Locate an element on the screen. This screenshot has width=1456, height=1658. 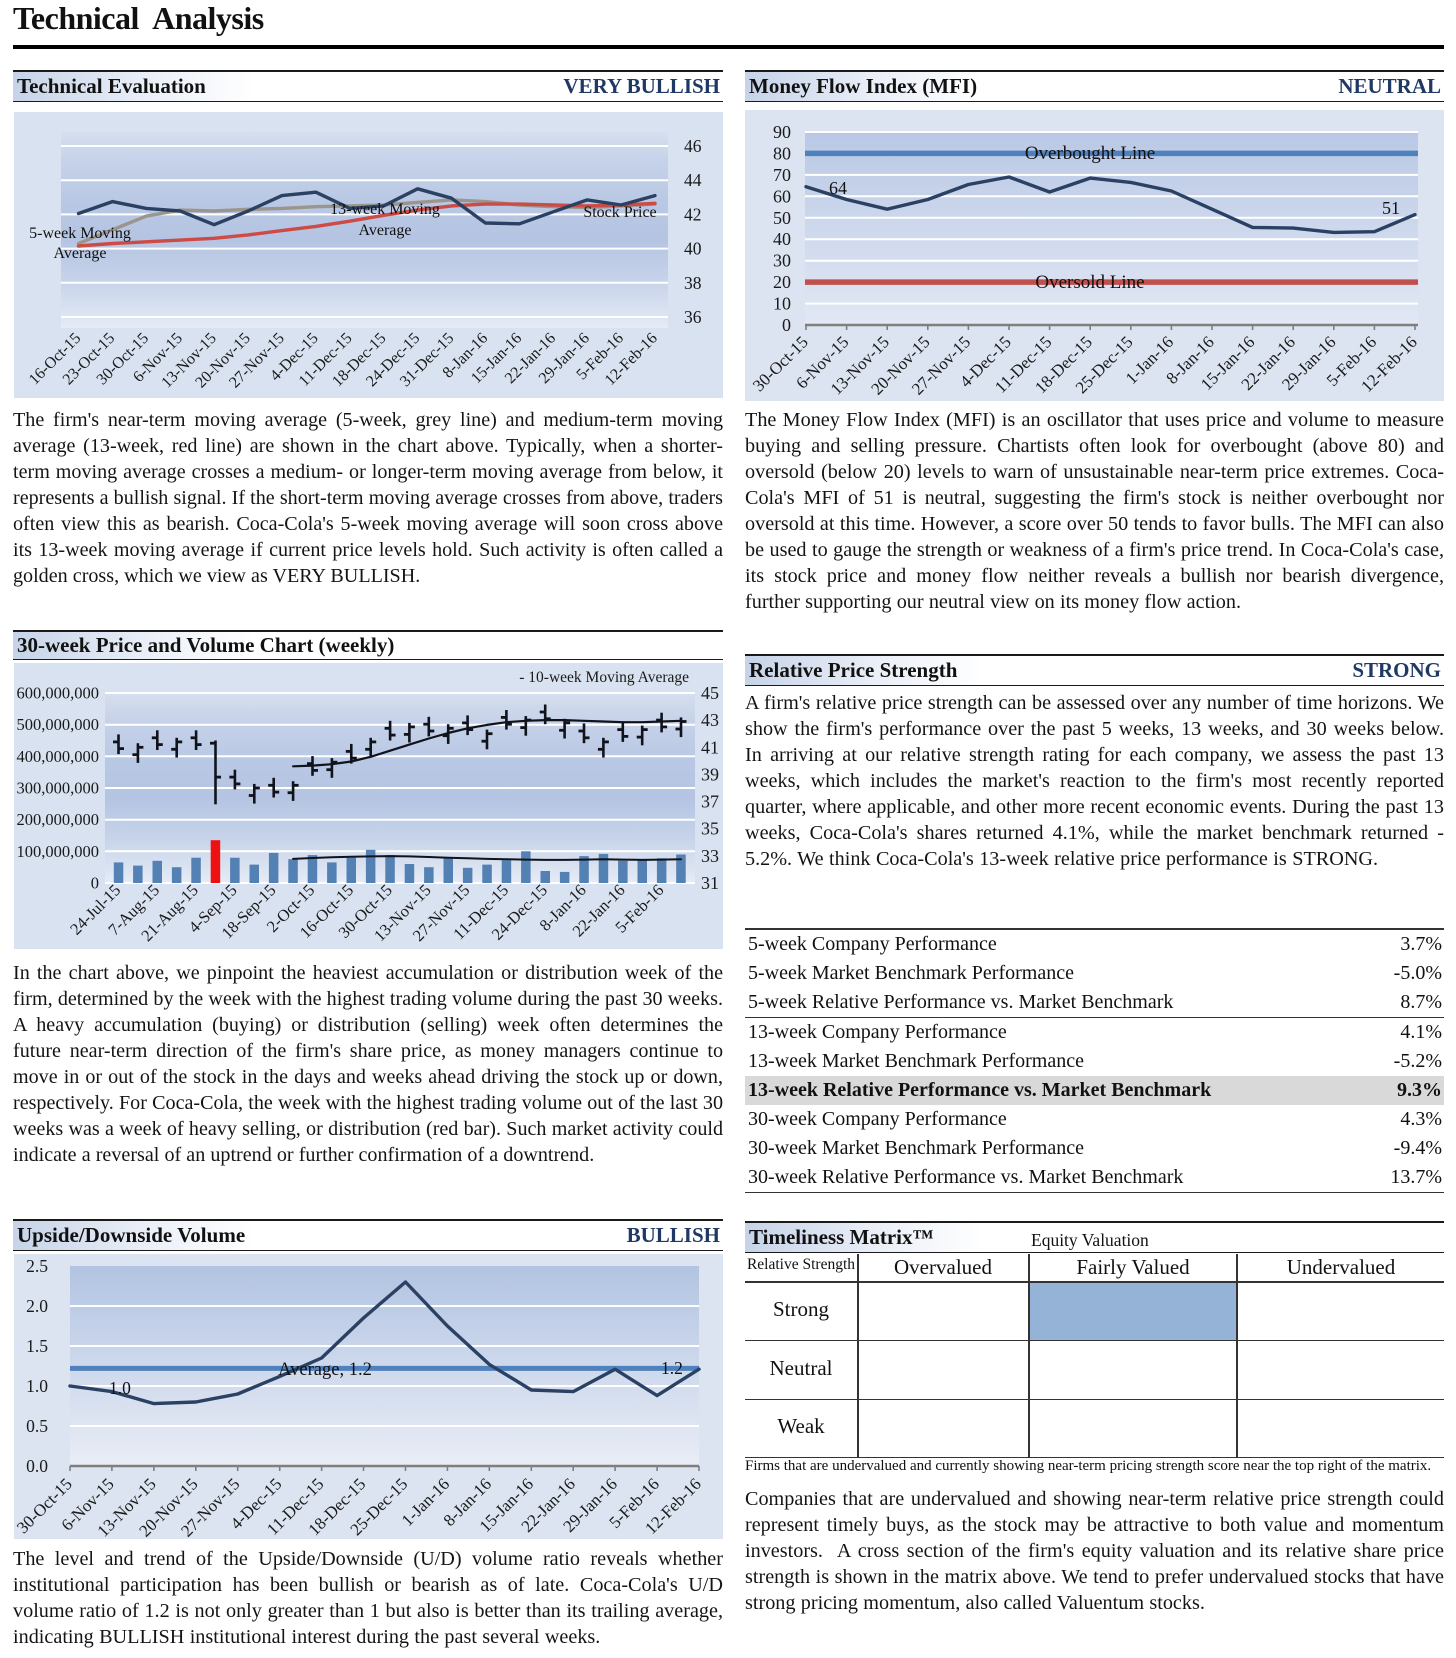
svg-text: 42 is located at coordinates (693, 214).